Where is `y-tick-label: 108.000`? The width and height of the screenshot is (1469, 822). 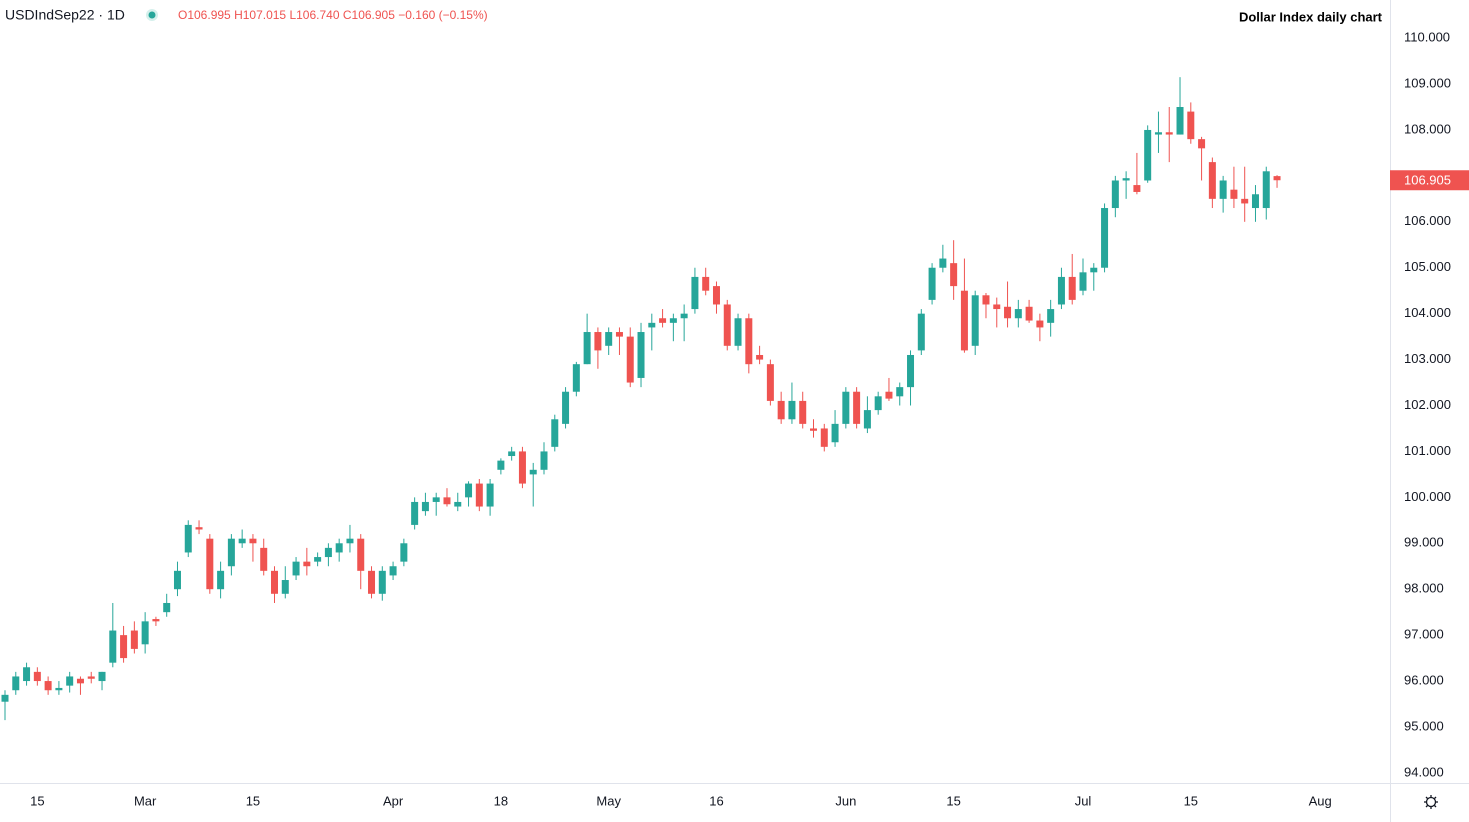 y-tick-label: 108.000 is located at coordinates (1427, 128).